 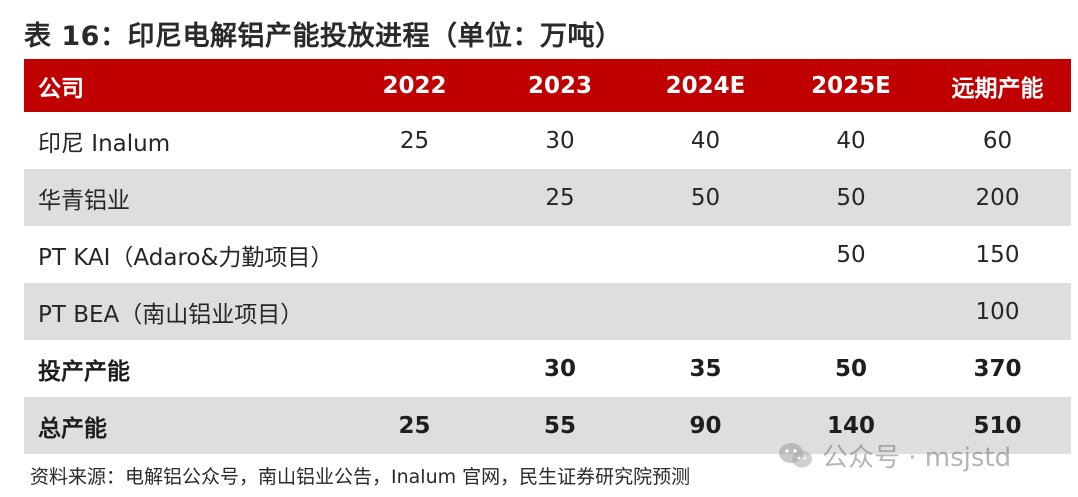 I want to click on table-header-row: 公司 2022 2023 2024E 2025E 远期产能, so click(x=547, y=85).